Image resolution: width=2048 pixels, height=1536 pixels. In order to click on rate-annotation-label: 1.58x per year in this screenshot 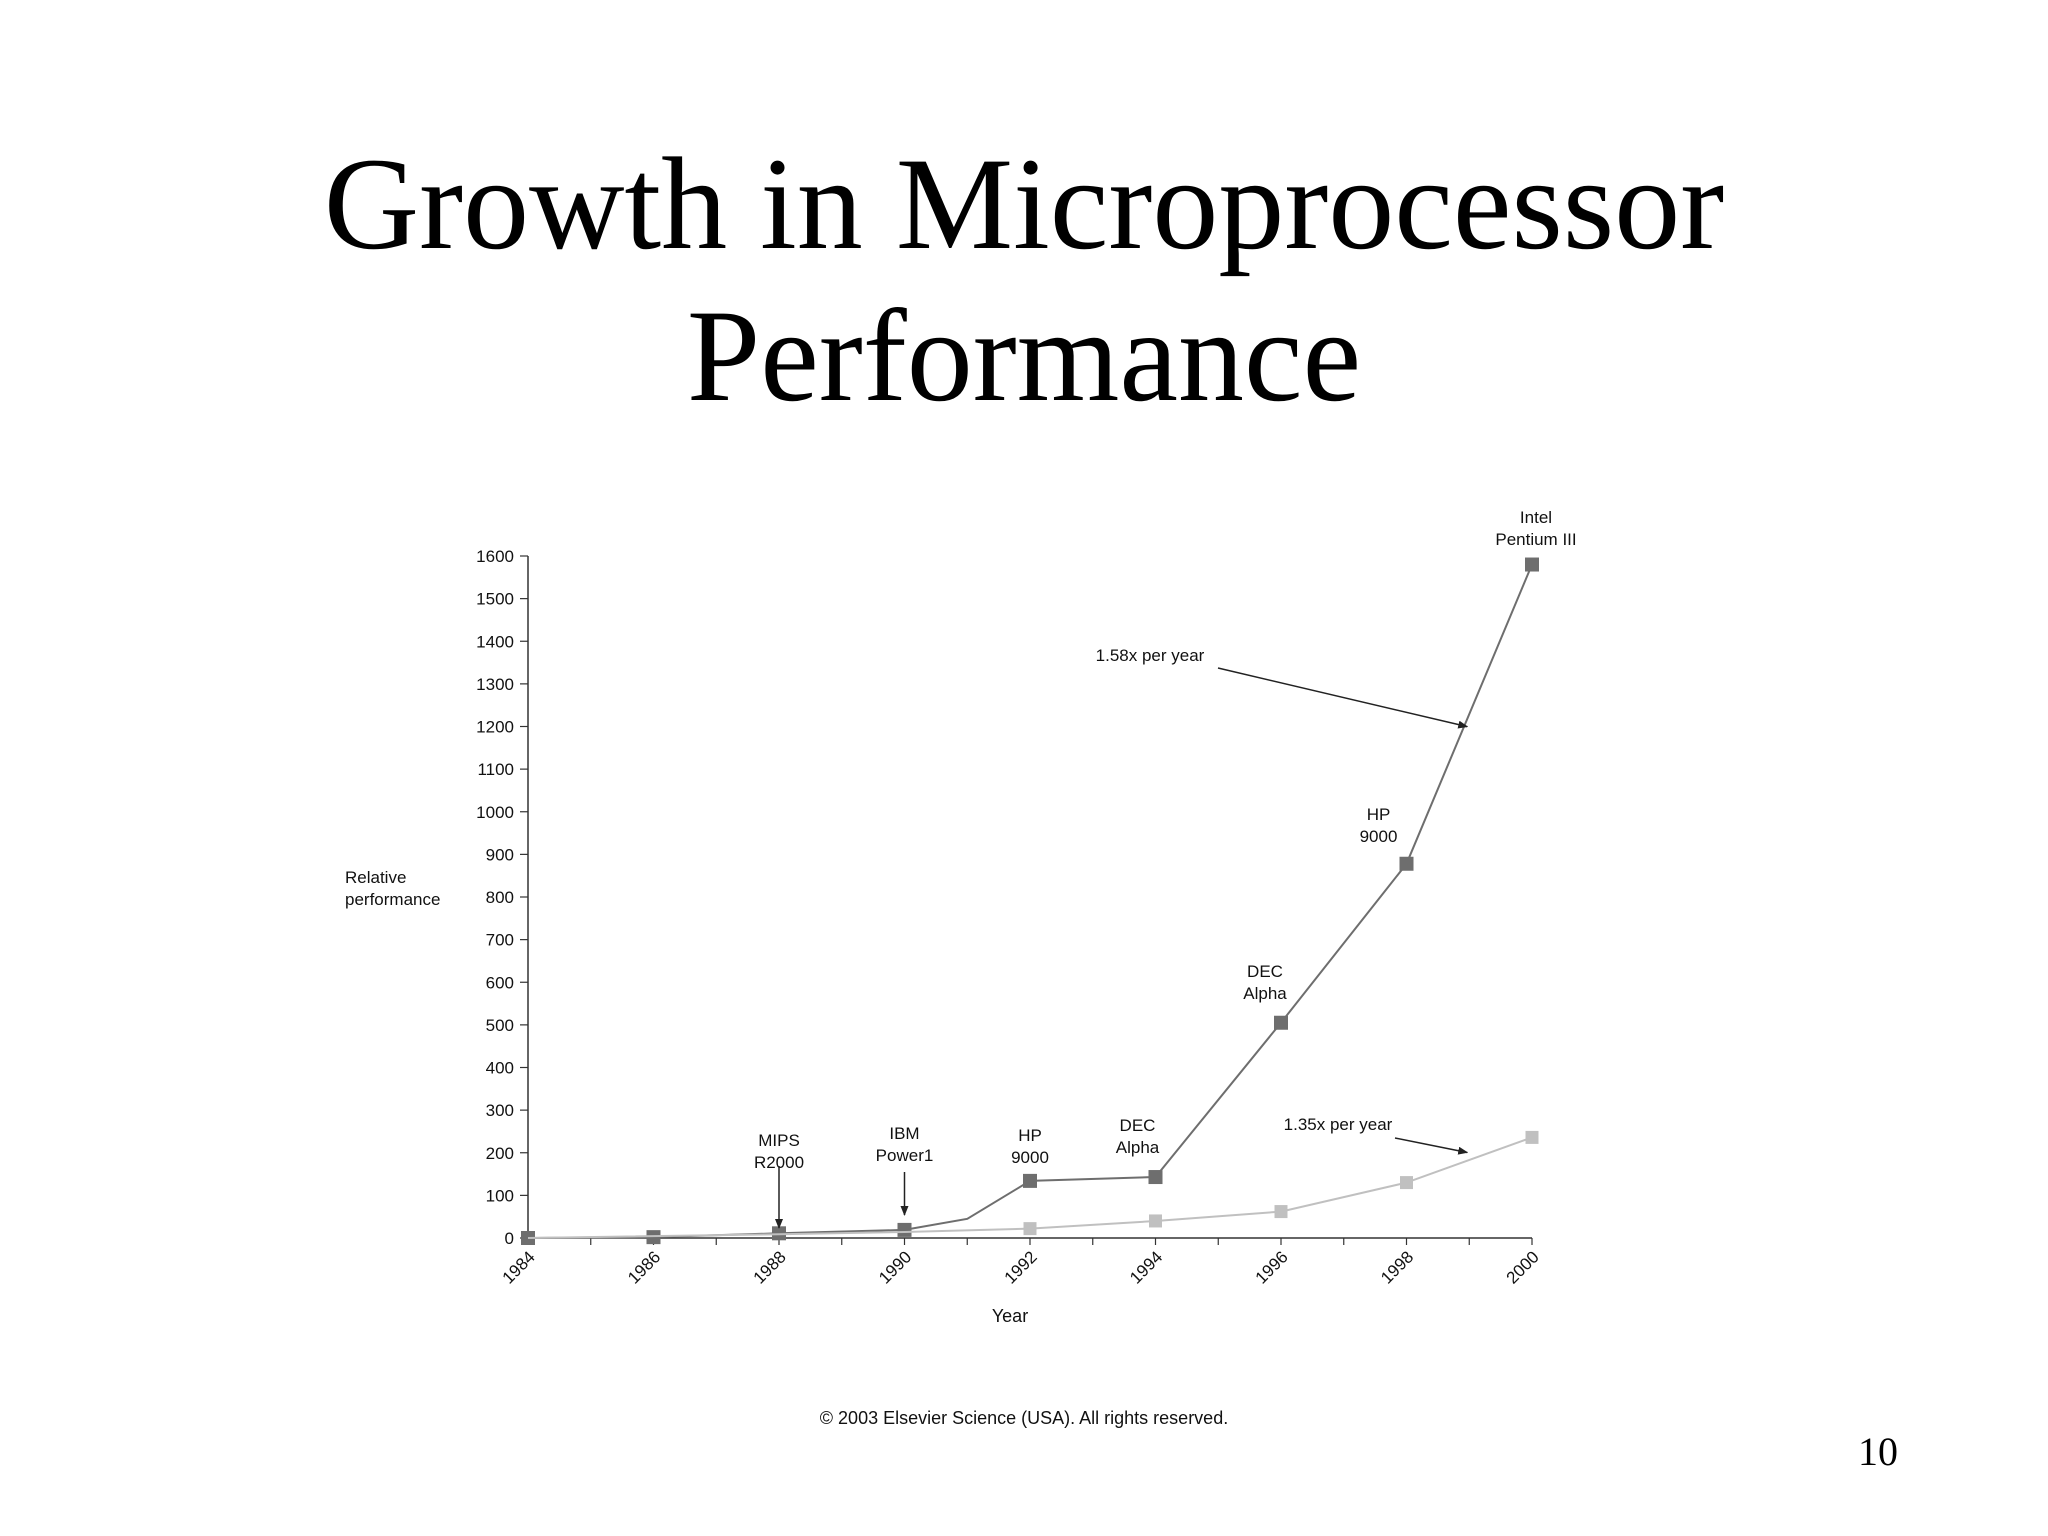, I will do `click(1150, 655)`.